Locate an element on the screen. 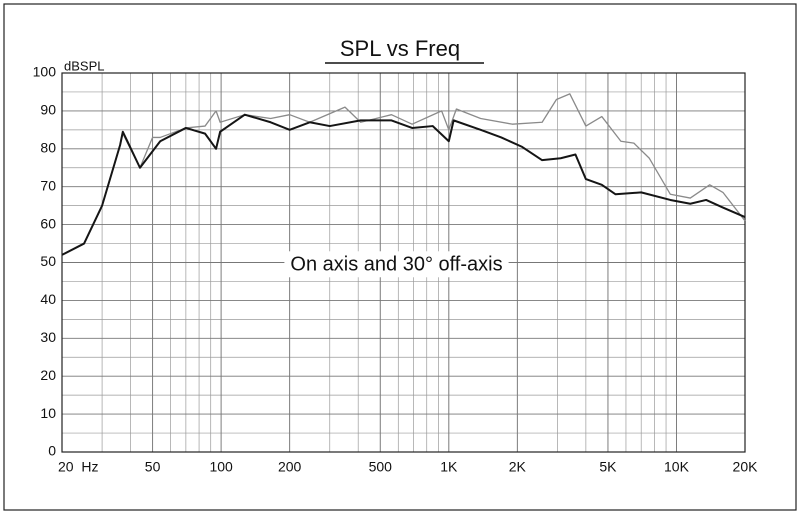 This screenshot has height=514, width=800. y-tick-label: 0 is located at coordinates (52, 451).